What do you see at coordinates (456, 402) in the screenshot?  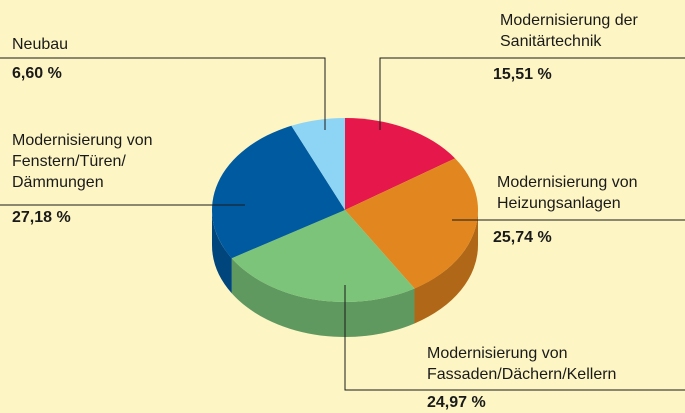 I see `value-label: 24,97 %` at bounding box center [456, 402].